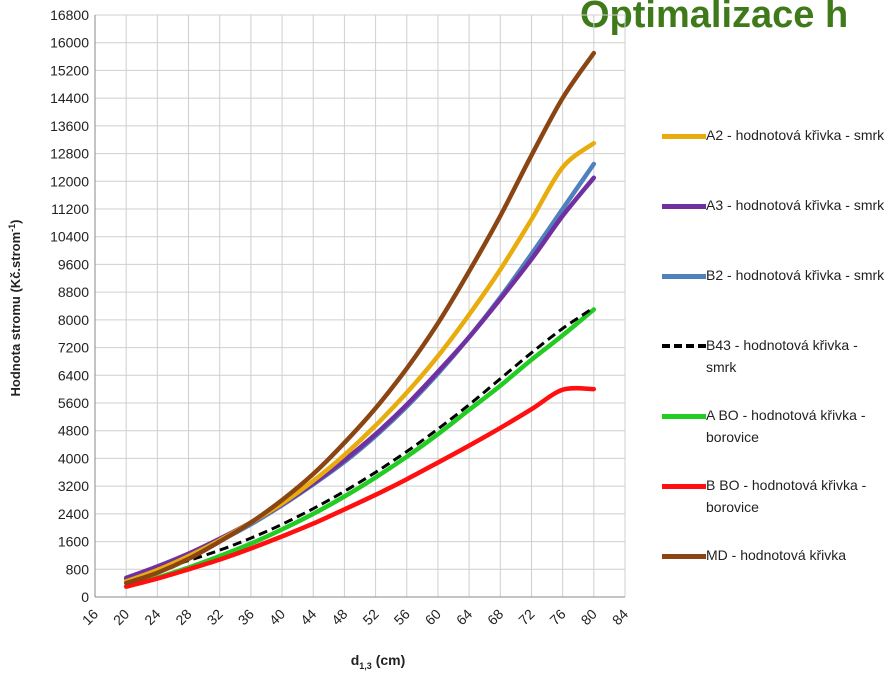  What do you see at coordinates (464, 617) in the screenshot?
I see `x-tick-label: 64` at bounding box center [464, 617].